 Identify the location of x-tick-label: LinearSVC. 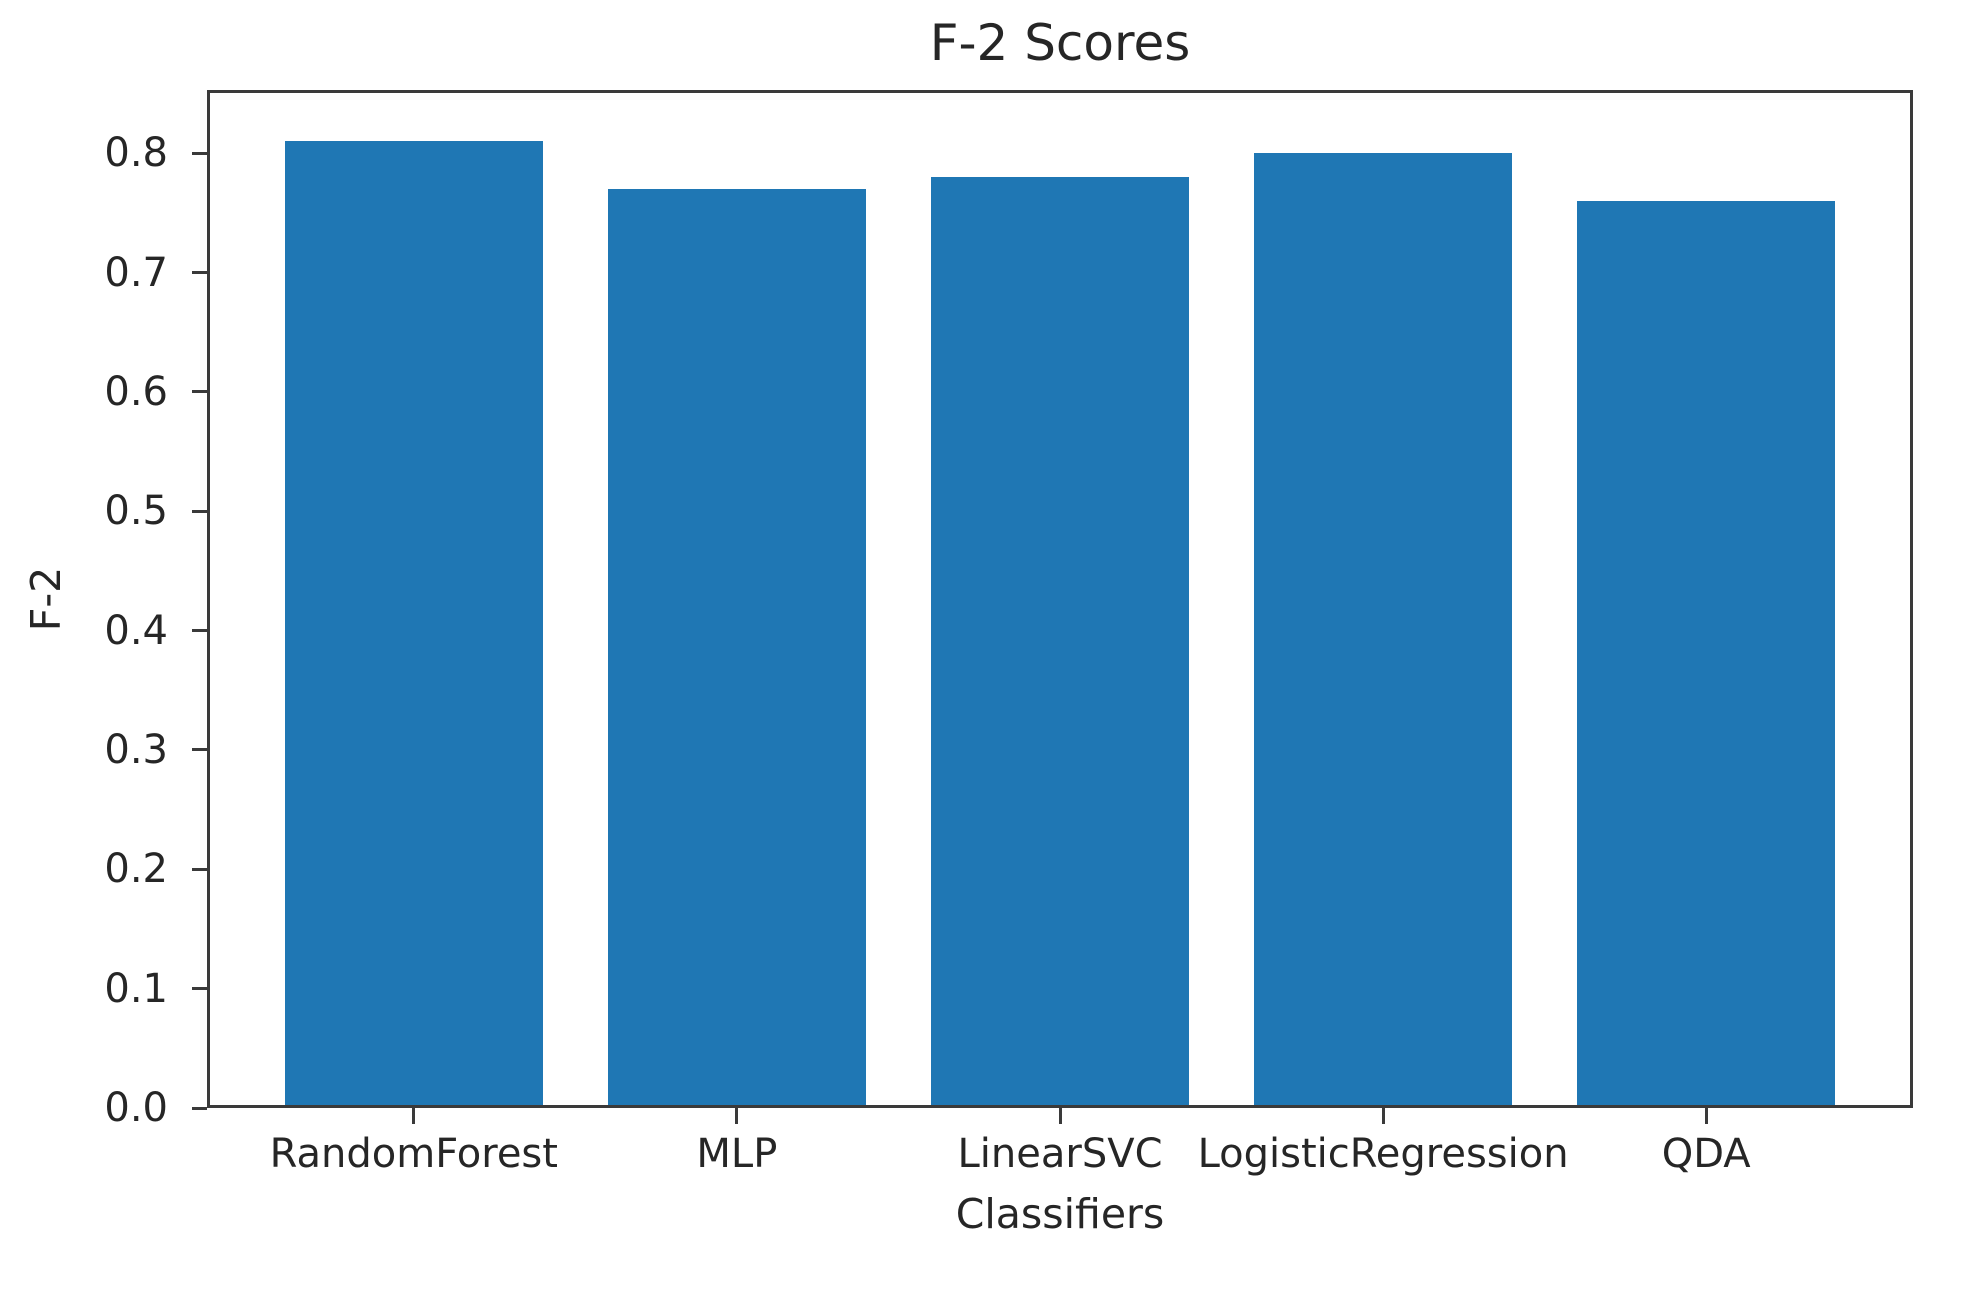
(1060, 1154).